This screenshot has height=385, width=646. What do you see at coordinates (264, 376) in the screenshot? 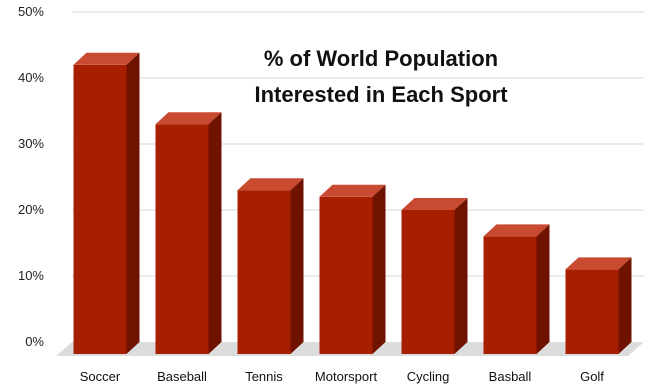
I see `x-tick-label: Tennis` at bounding box center [264, 376].